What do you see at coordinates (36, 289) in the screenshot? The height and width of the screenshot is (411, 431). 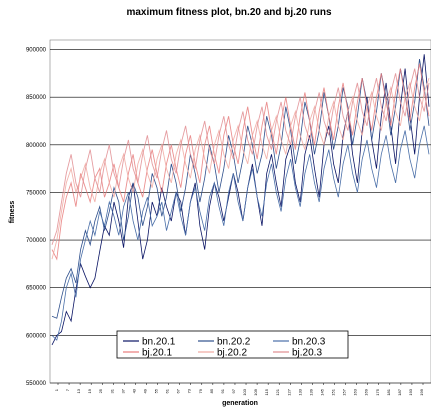 I see `y-tick-label: 650000` at bounding box center [36, 289].